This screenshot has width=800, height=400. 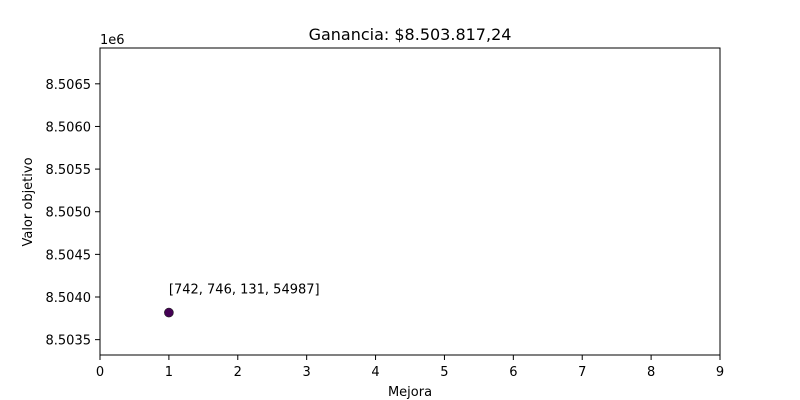 I want to click on y-axis-label: Valor objetivo, so click(x=28, y=201).